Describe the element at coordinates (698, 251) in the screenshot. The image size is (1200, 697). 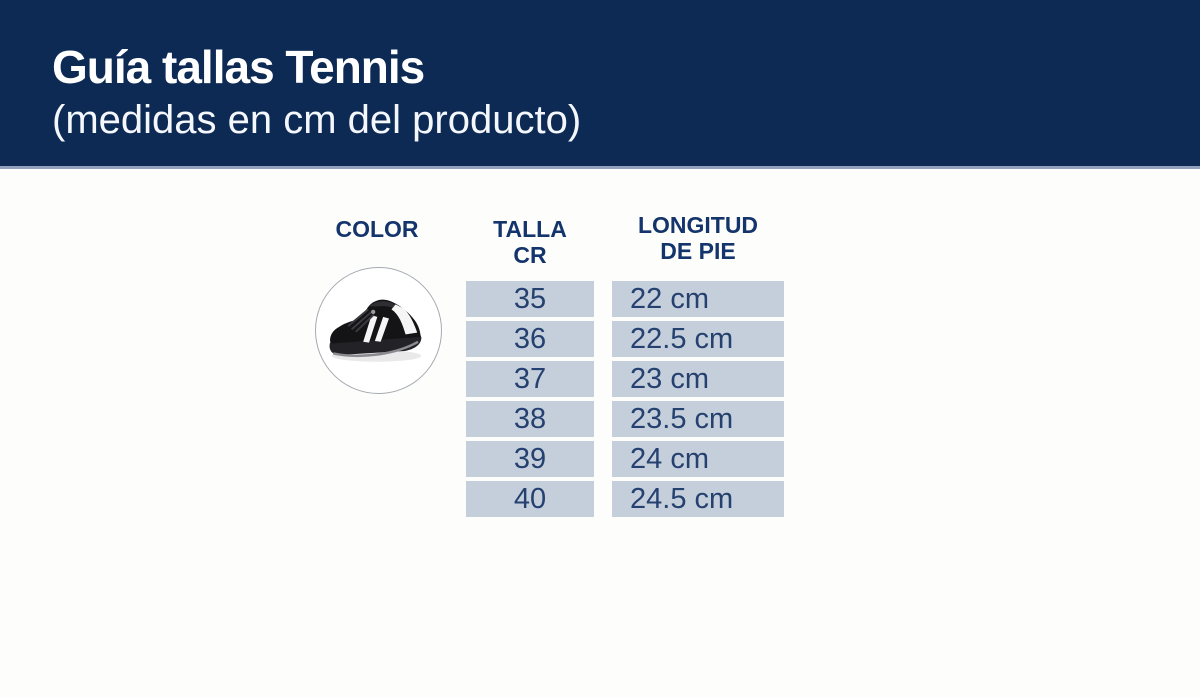
I see `column-header-longitud-line2: DE PIE` at that location.